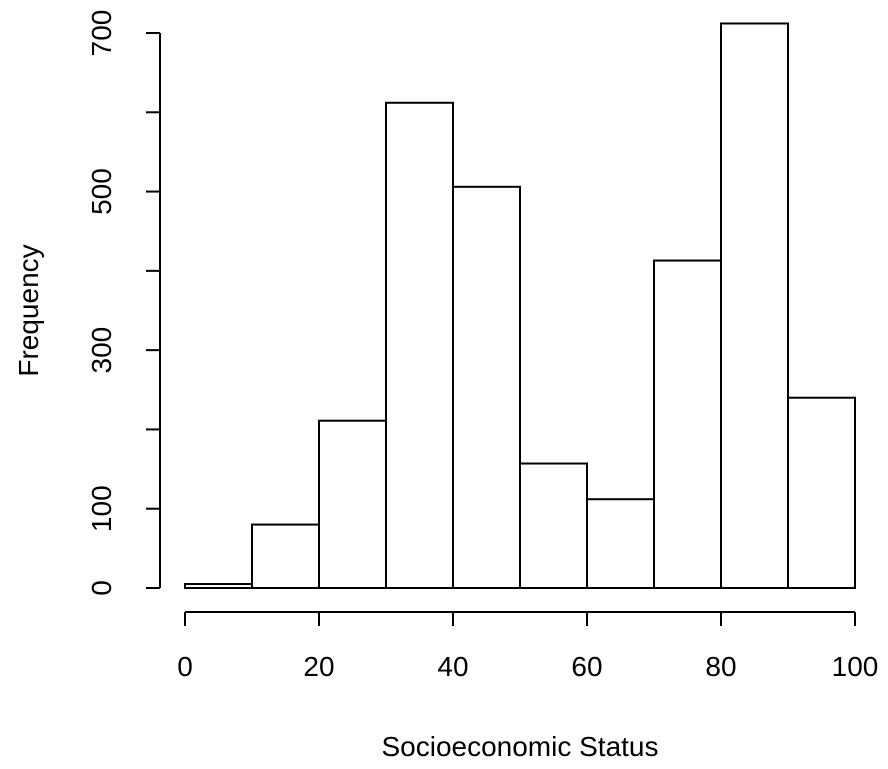 The image size is (888, 769). I want to click on y-tick-label-7: 700, so click(101, 33).